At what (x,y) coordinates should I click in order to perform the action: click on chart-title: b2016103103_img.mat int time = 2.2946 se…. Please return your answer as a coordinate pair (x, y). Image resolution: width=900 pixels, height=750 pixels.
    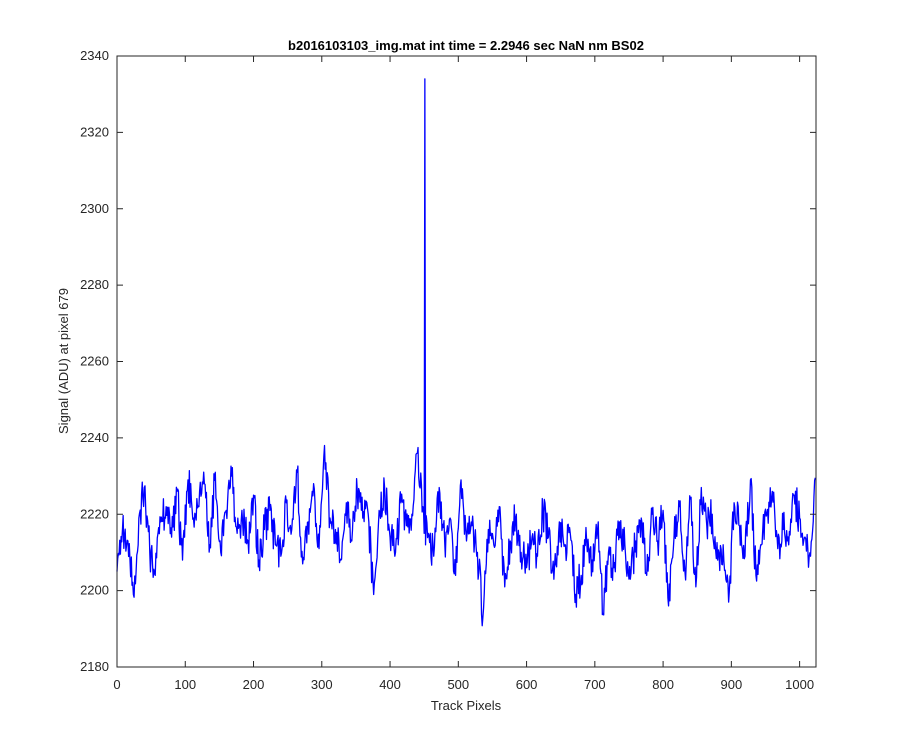
    Looking at the image, I should click on (466, 45).